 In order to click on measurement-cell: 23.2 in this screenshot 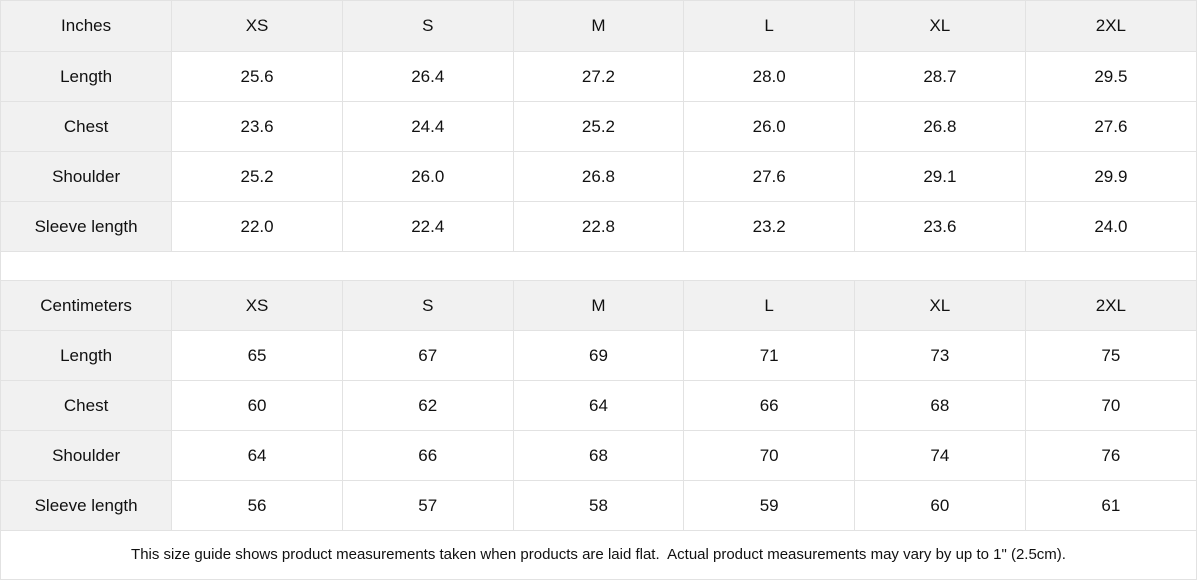, I will do `click(769, 226)`.